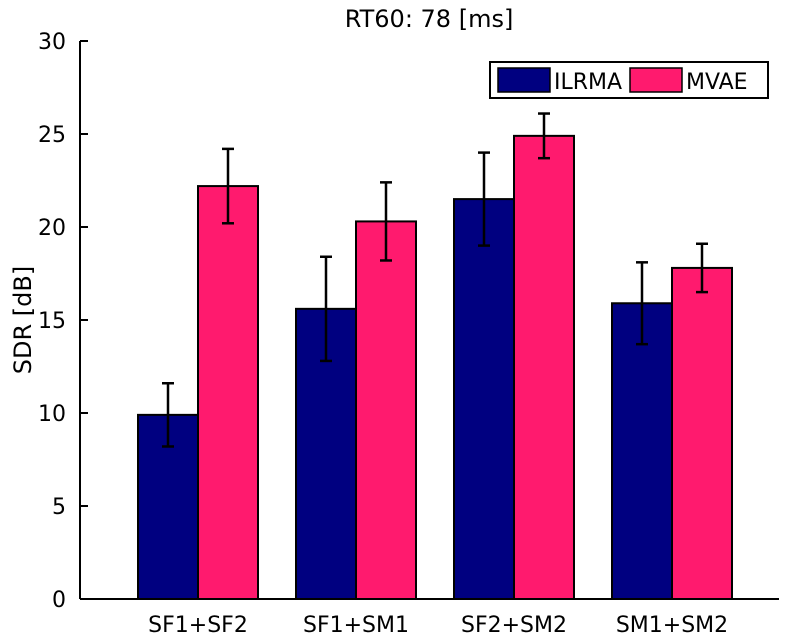 The width and height of the screenshot is (789, 644). I want to click on legend-label-mvae: MVAE, so click(717, 82).